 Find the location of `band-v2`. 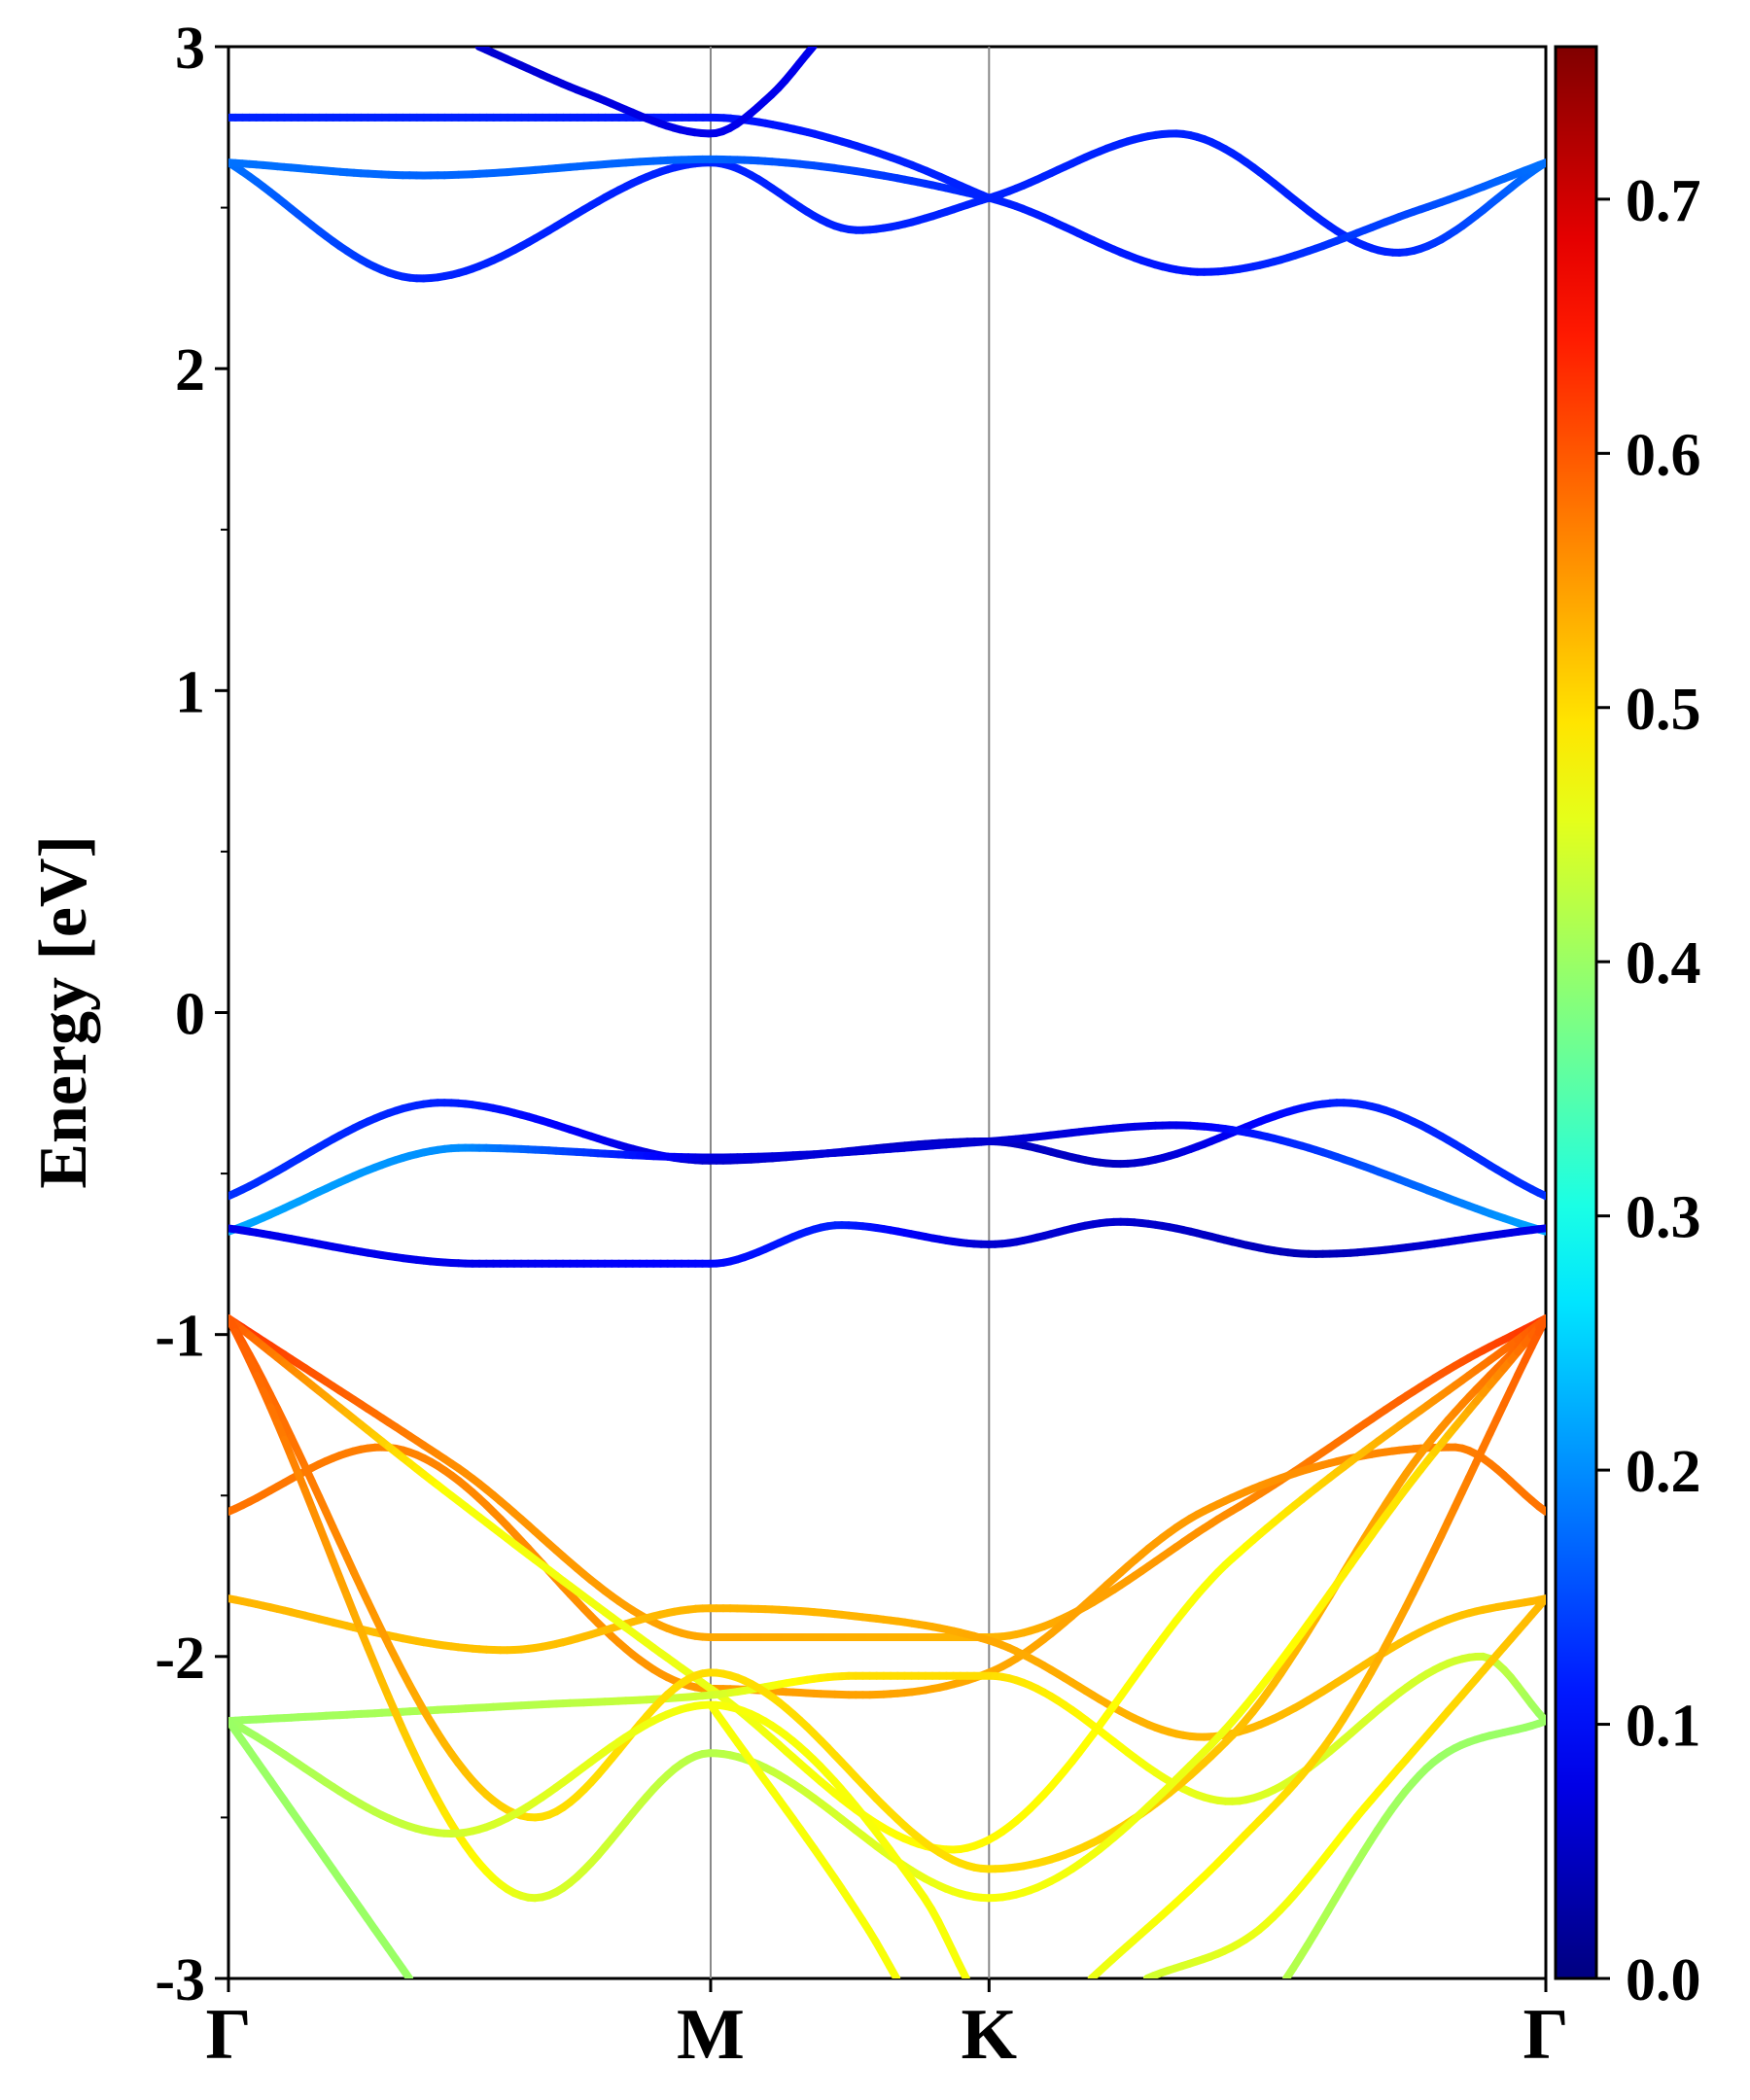

band-v2 is located at coordinates (887, 1178).